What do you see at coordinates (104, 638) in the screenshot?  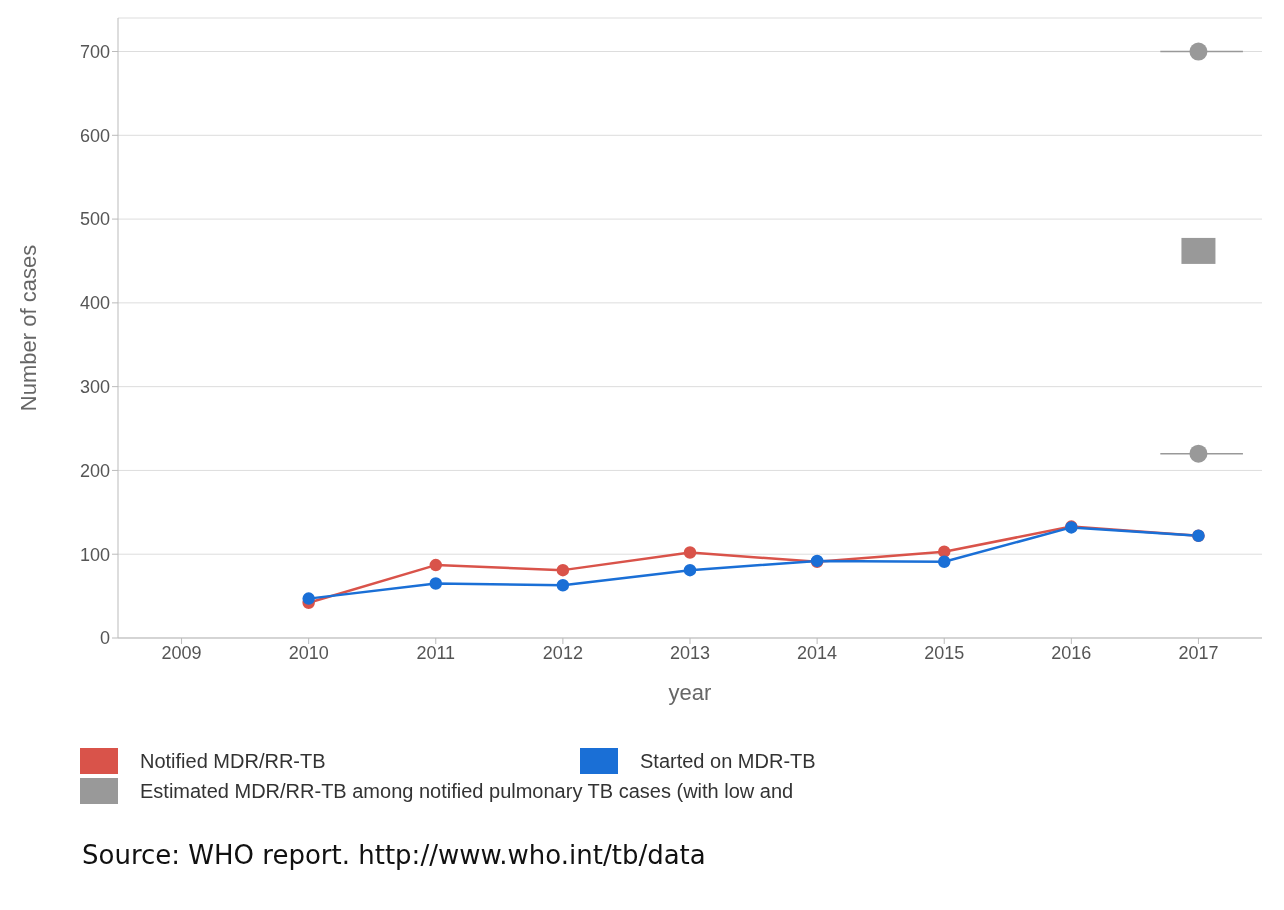 I see `y-tick-label: 0` at bounding box center [104, 638].